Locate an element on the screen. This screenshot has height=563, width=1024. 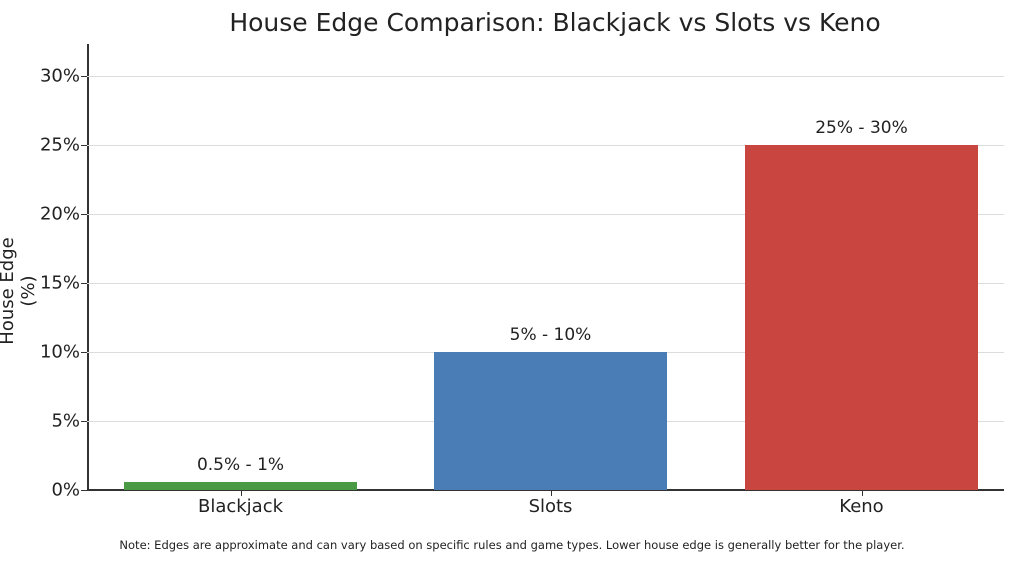
y-axis-line is located at coordinates (88, 267).